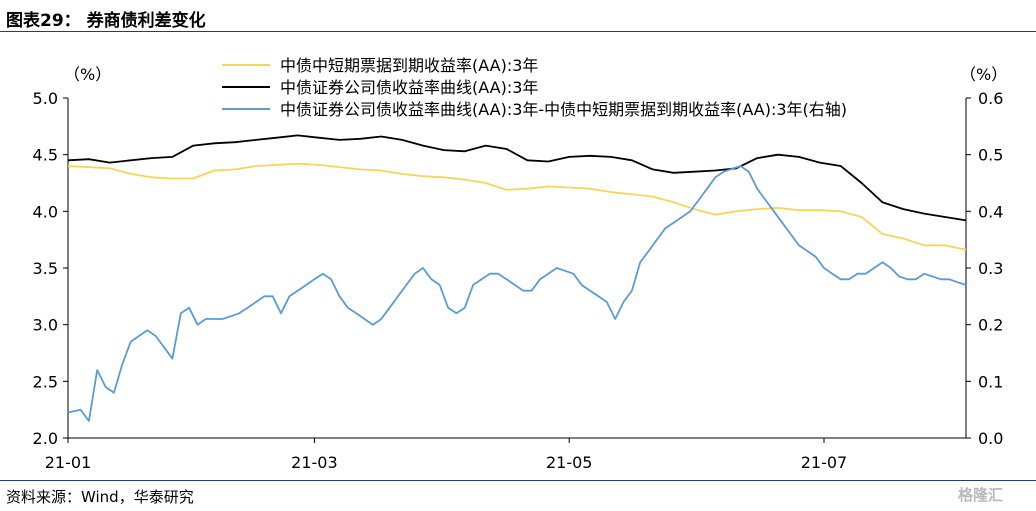 This screenshot has width=1036, height=511. Describe the element at coordinates (45, 211) in the screenshot. I see `left-tick-label: 4.0` at that location.